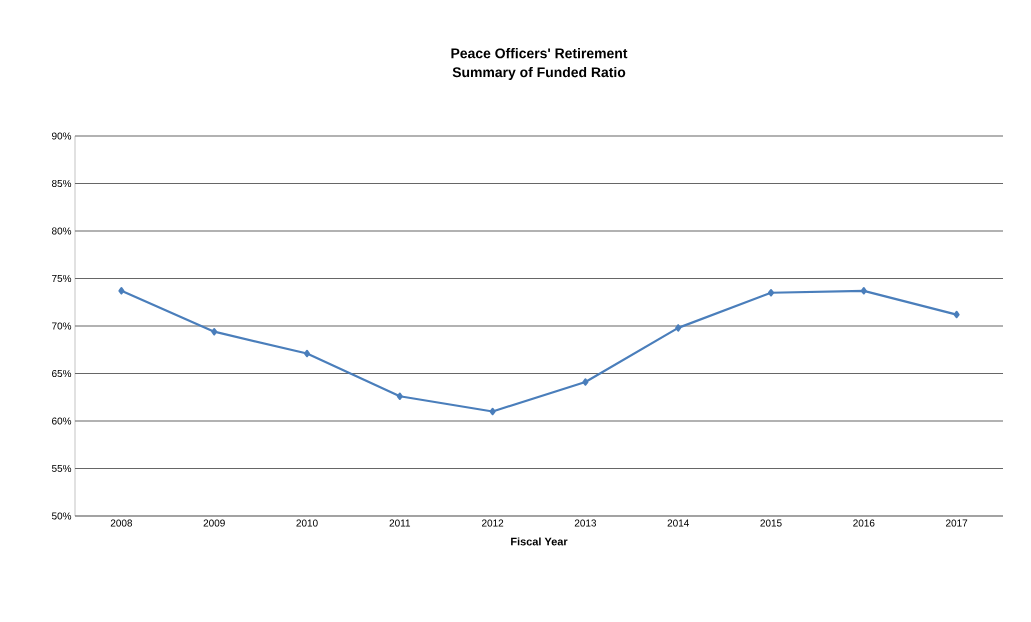 The image size is (1031, 622). Describe the element at coordinates (214, 523) in the screenshot. I see `x-tick-label: 2009` at that location.